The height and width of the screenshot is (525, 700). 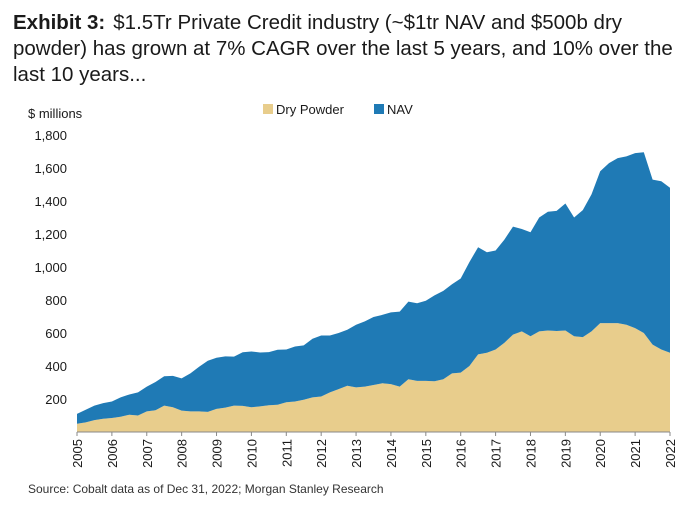 What do you see at coordinates (310, 109) in the screenshot?
I see `legend-label-dry-powder: Dry Powder` at bounding box center [310, 109].